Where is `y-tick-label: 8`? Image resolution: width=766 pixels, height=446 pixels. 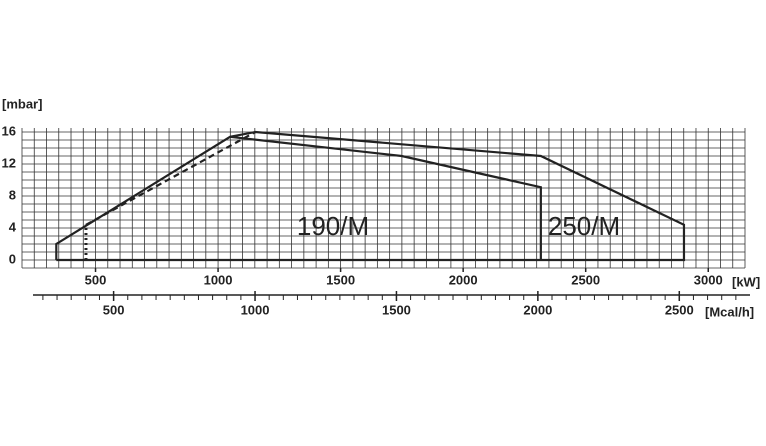
y-tick-label: 8 is located at coordinates (12, 194).